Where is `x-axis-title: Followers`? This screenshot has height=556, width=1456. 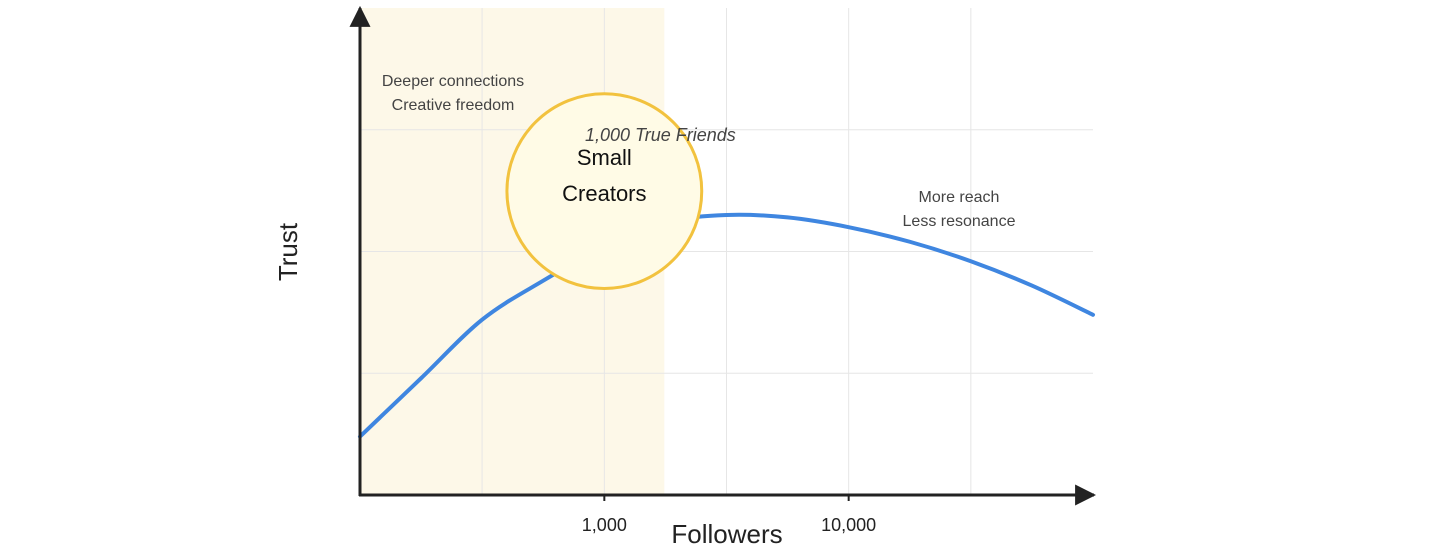 x-axis-title: Followers is located at coordinates (726, 534).